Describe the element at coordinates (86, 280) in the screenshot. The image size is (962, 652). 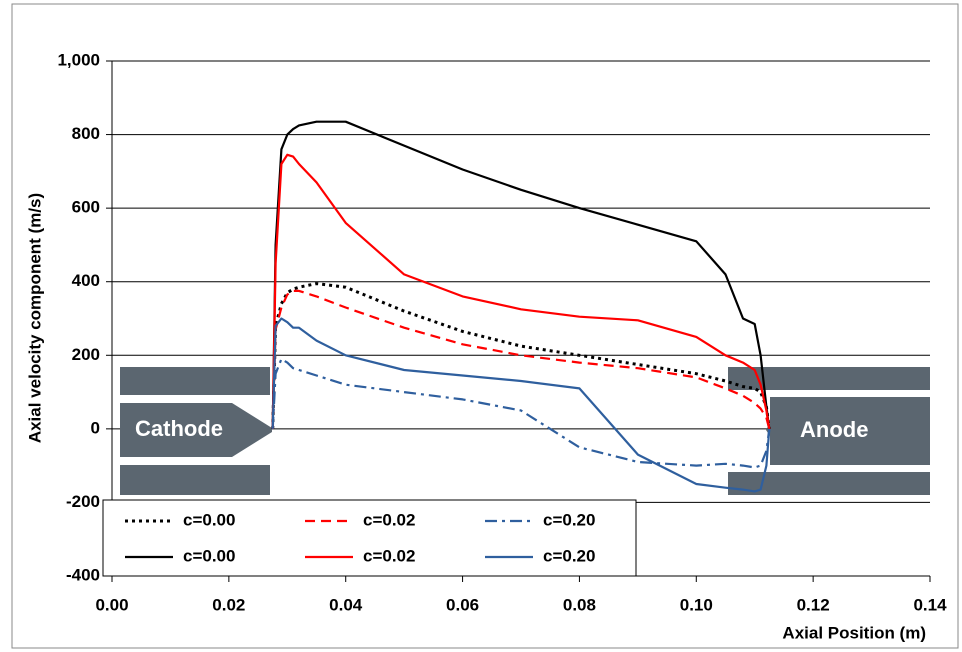
I see `y-tick-label: 400` at that location.